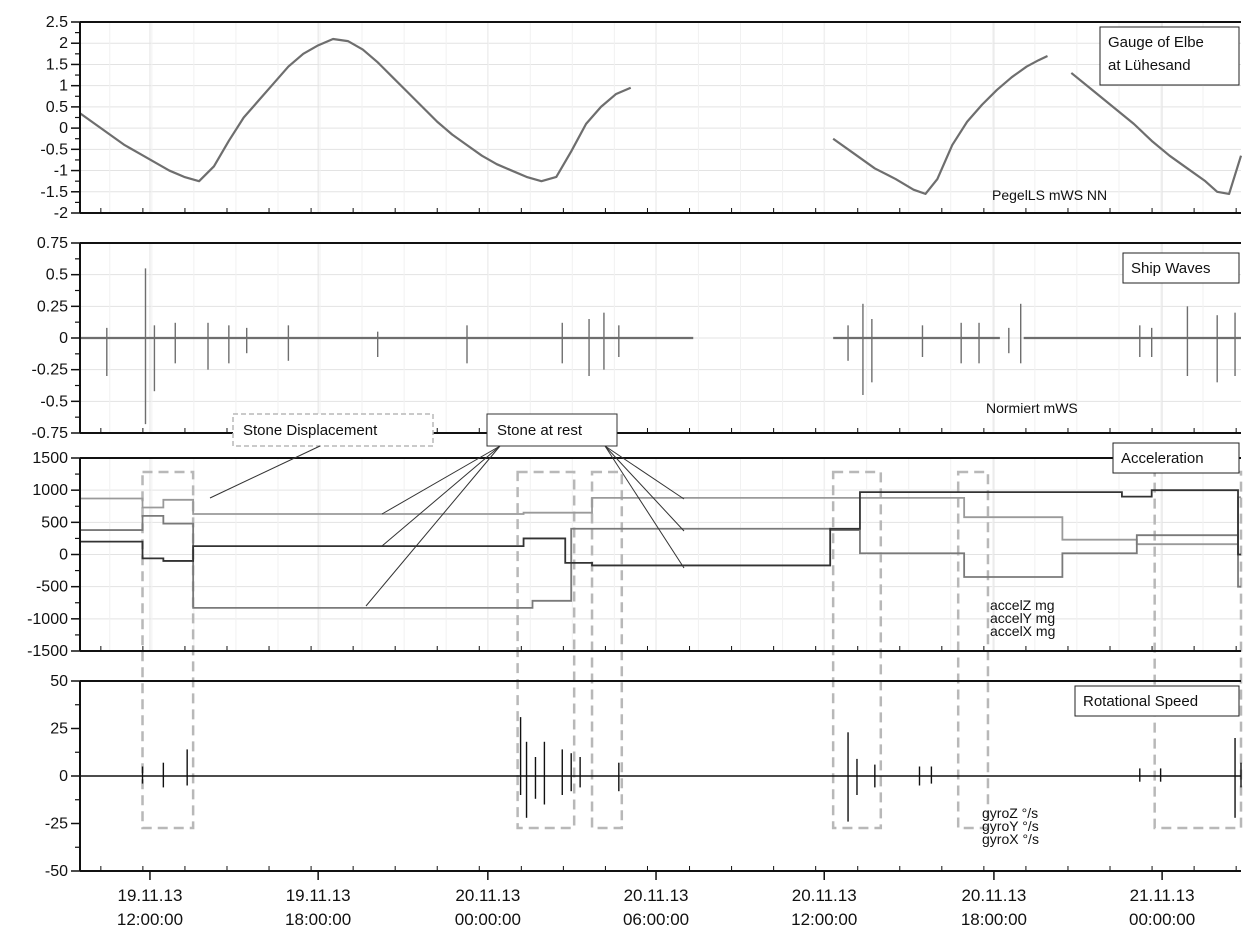  I want to click on y-tick-label: -1, so click(61, 171).